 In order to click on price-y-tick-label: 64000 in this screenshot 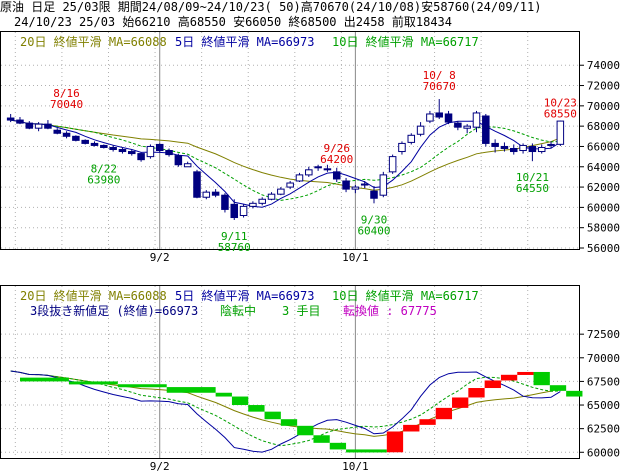, I will do `click(603, 167)`.